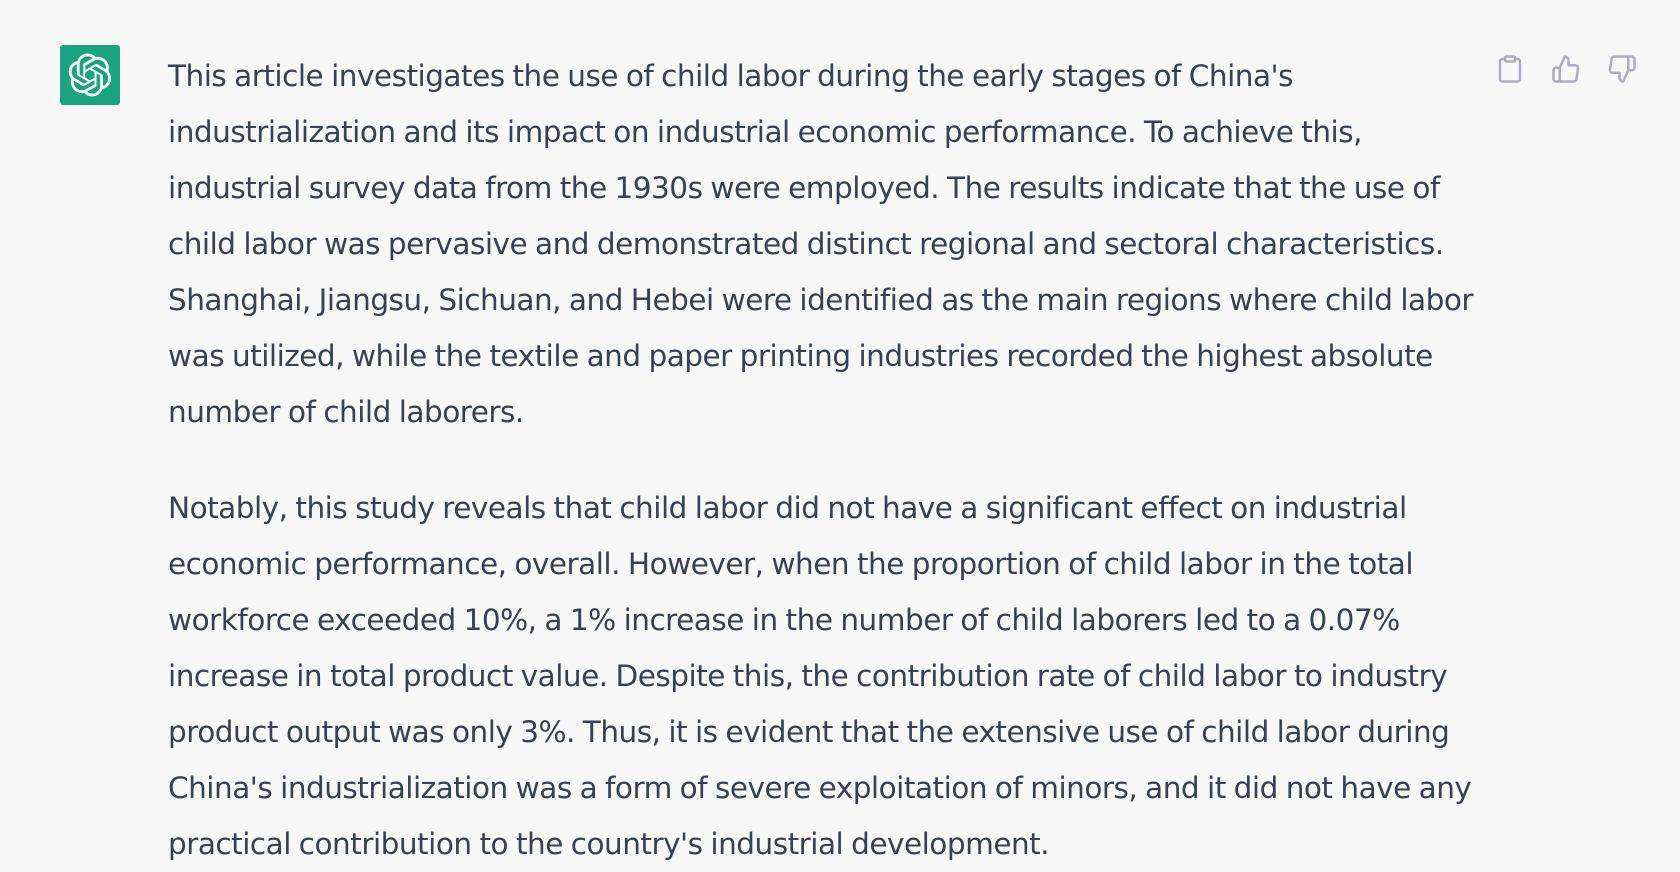  I want to click on openai-logo-icon, so click(90, 75).